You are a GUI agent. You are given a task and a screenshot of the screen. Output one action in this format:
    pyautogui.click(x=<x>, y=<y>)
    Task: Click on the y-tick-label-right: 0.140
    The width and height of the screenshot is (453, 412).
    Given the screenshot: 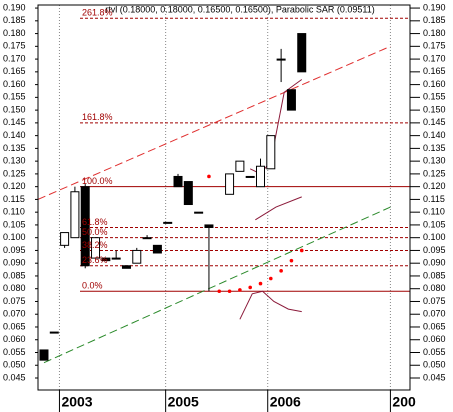 What is the action you would take?
    pyautogui.click(x=434, y=135)
    